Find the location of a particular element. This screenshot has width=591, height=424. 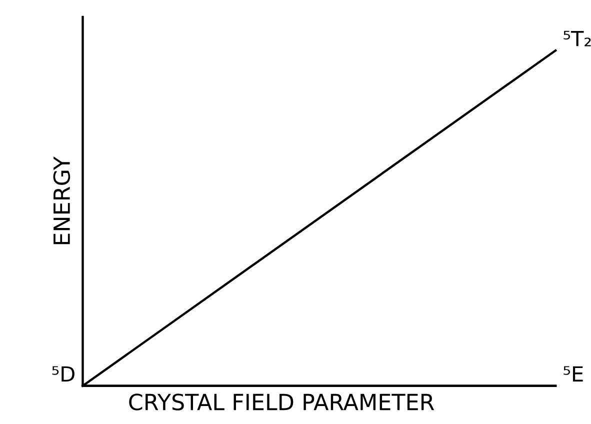

series-label: ⁵E is located at coordinates (573, 374).